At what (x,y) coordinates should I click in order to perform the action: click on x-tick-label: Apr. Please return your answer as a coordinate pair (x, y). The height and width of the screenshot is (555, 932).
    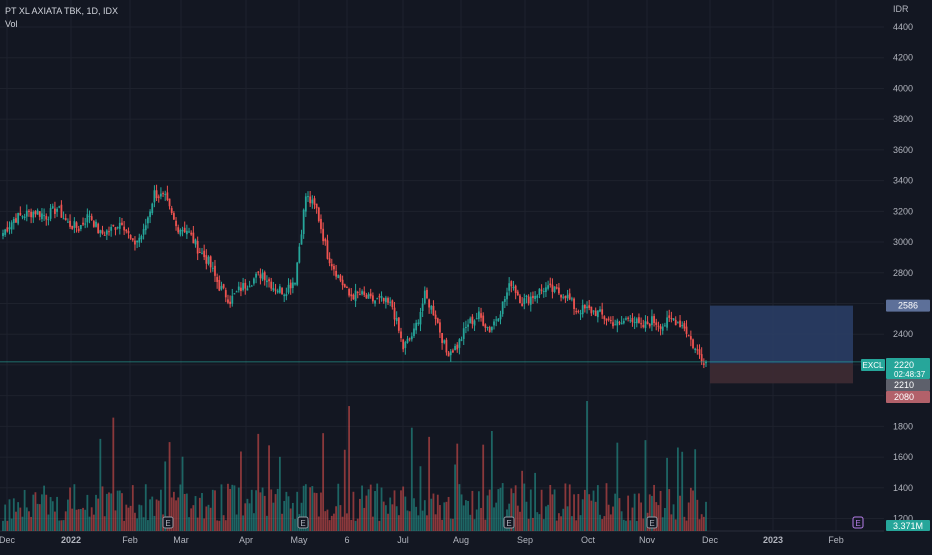
    Looking at the image, I should click on (246, 540).